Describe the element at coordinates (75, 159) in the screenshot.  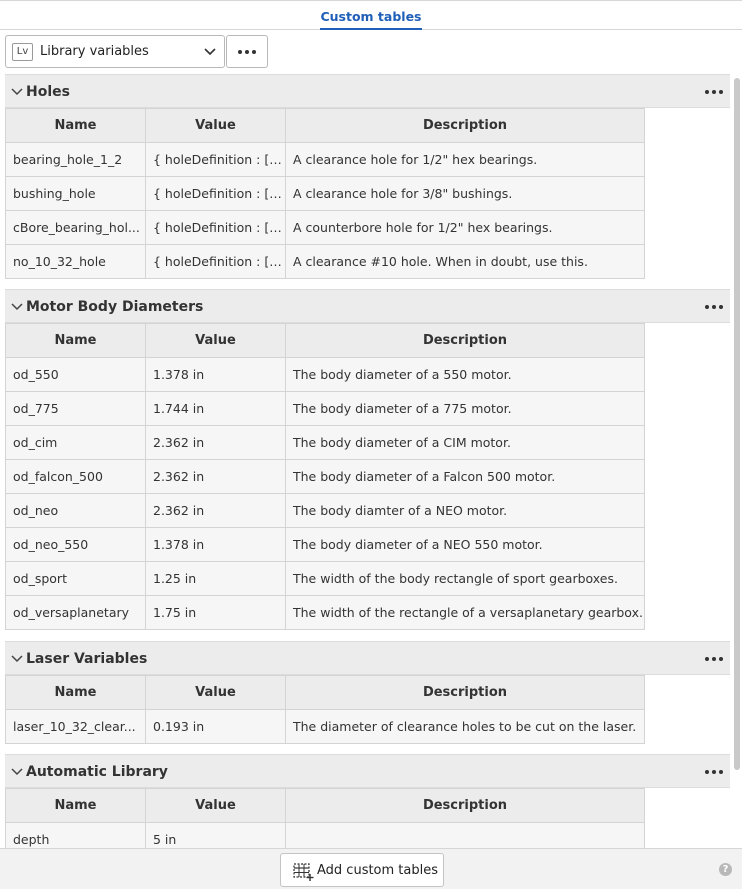
I see `cell-name: bearing_hole_1_2` at that location.